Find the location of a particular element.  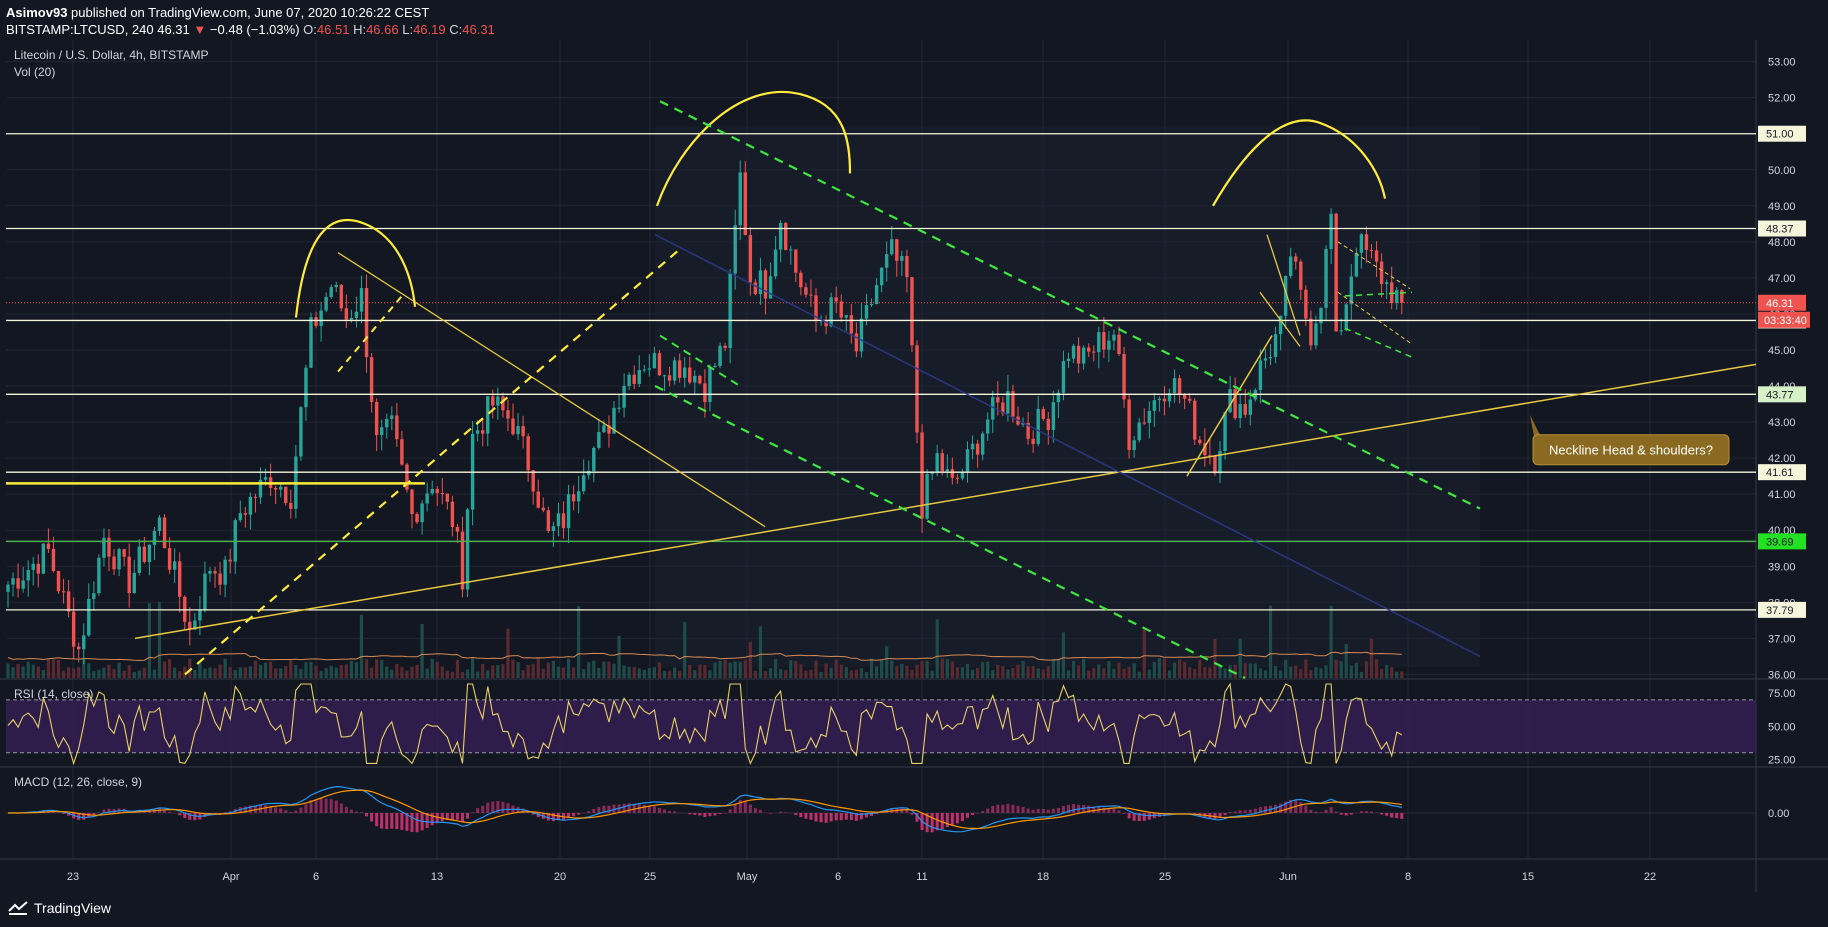

footer: TradingView is located at coordinates (914, 910).